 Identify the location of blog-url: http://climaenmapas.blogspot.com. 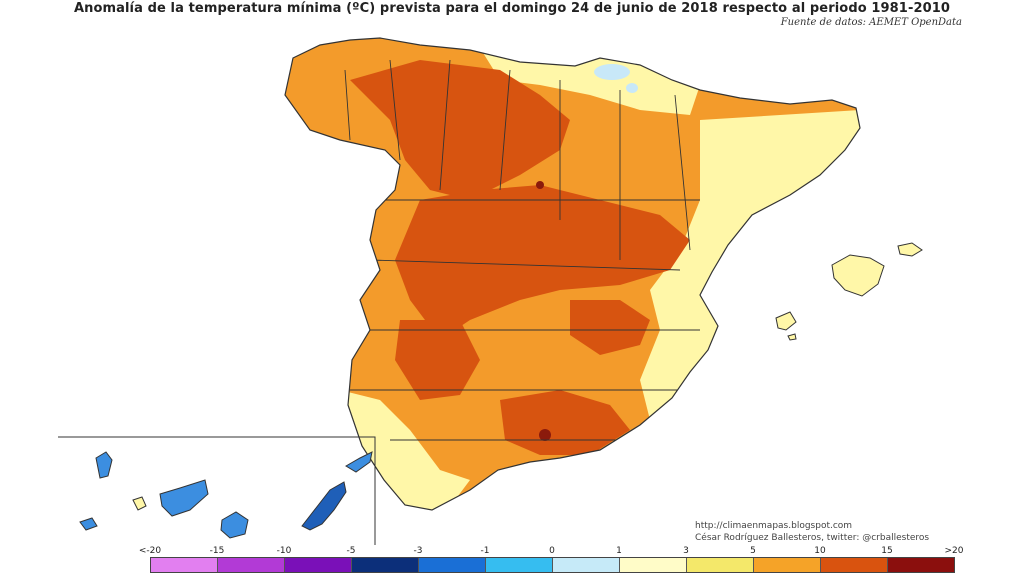
(774, 526).